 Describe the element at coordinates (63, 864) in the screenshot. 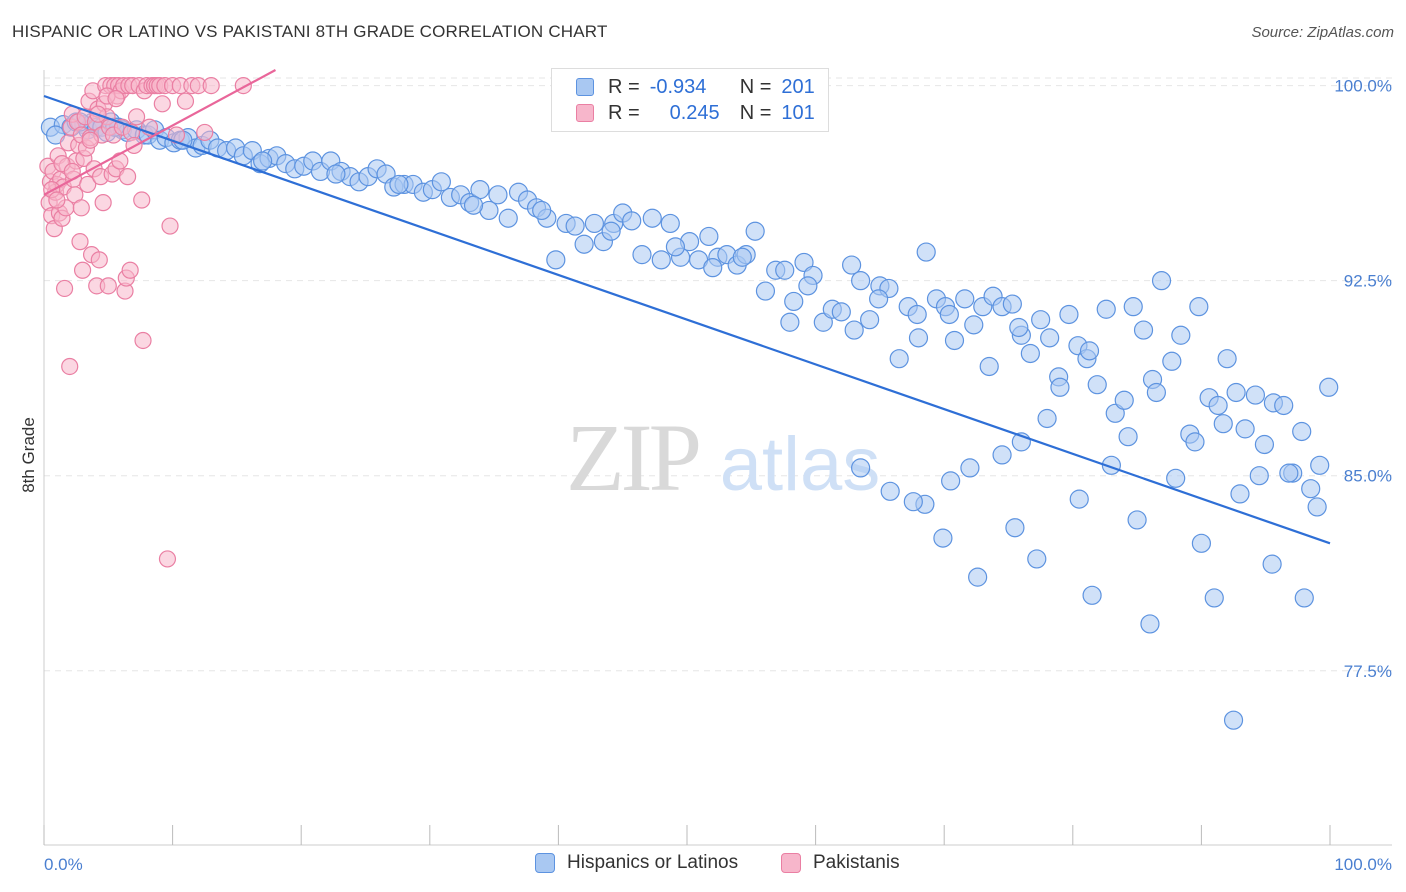

I see `x-tick-label-0: 0.0%` at that location.